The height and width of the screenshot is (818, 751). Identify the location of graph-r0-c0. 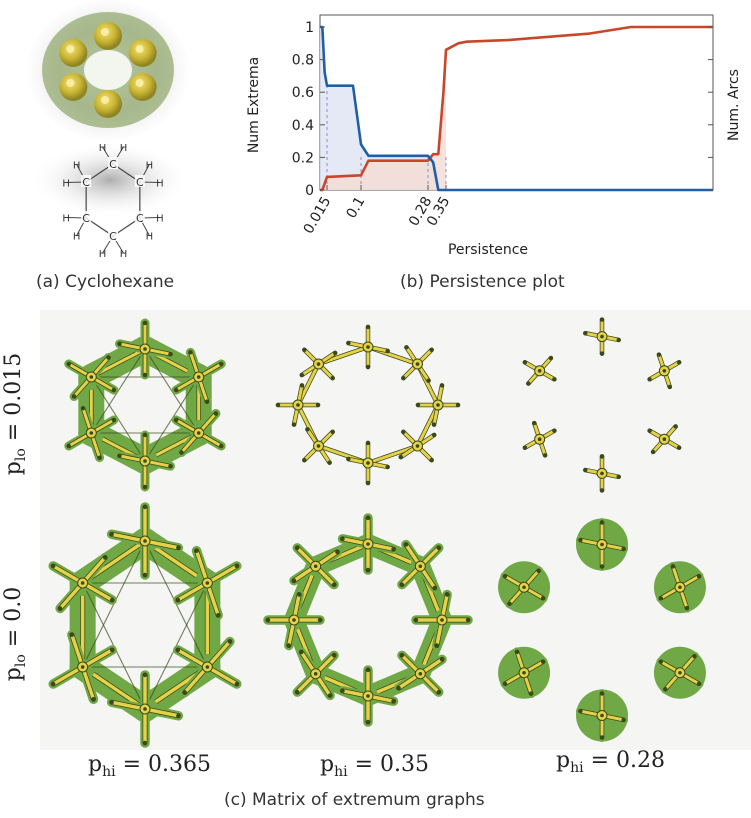
(145, 405).